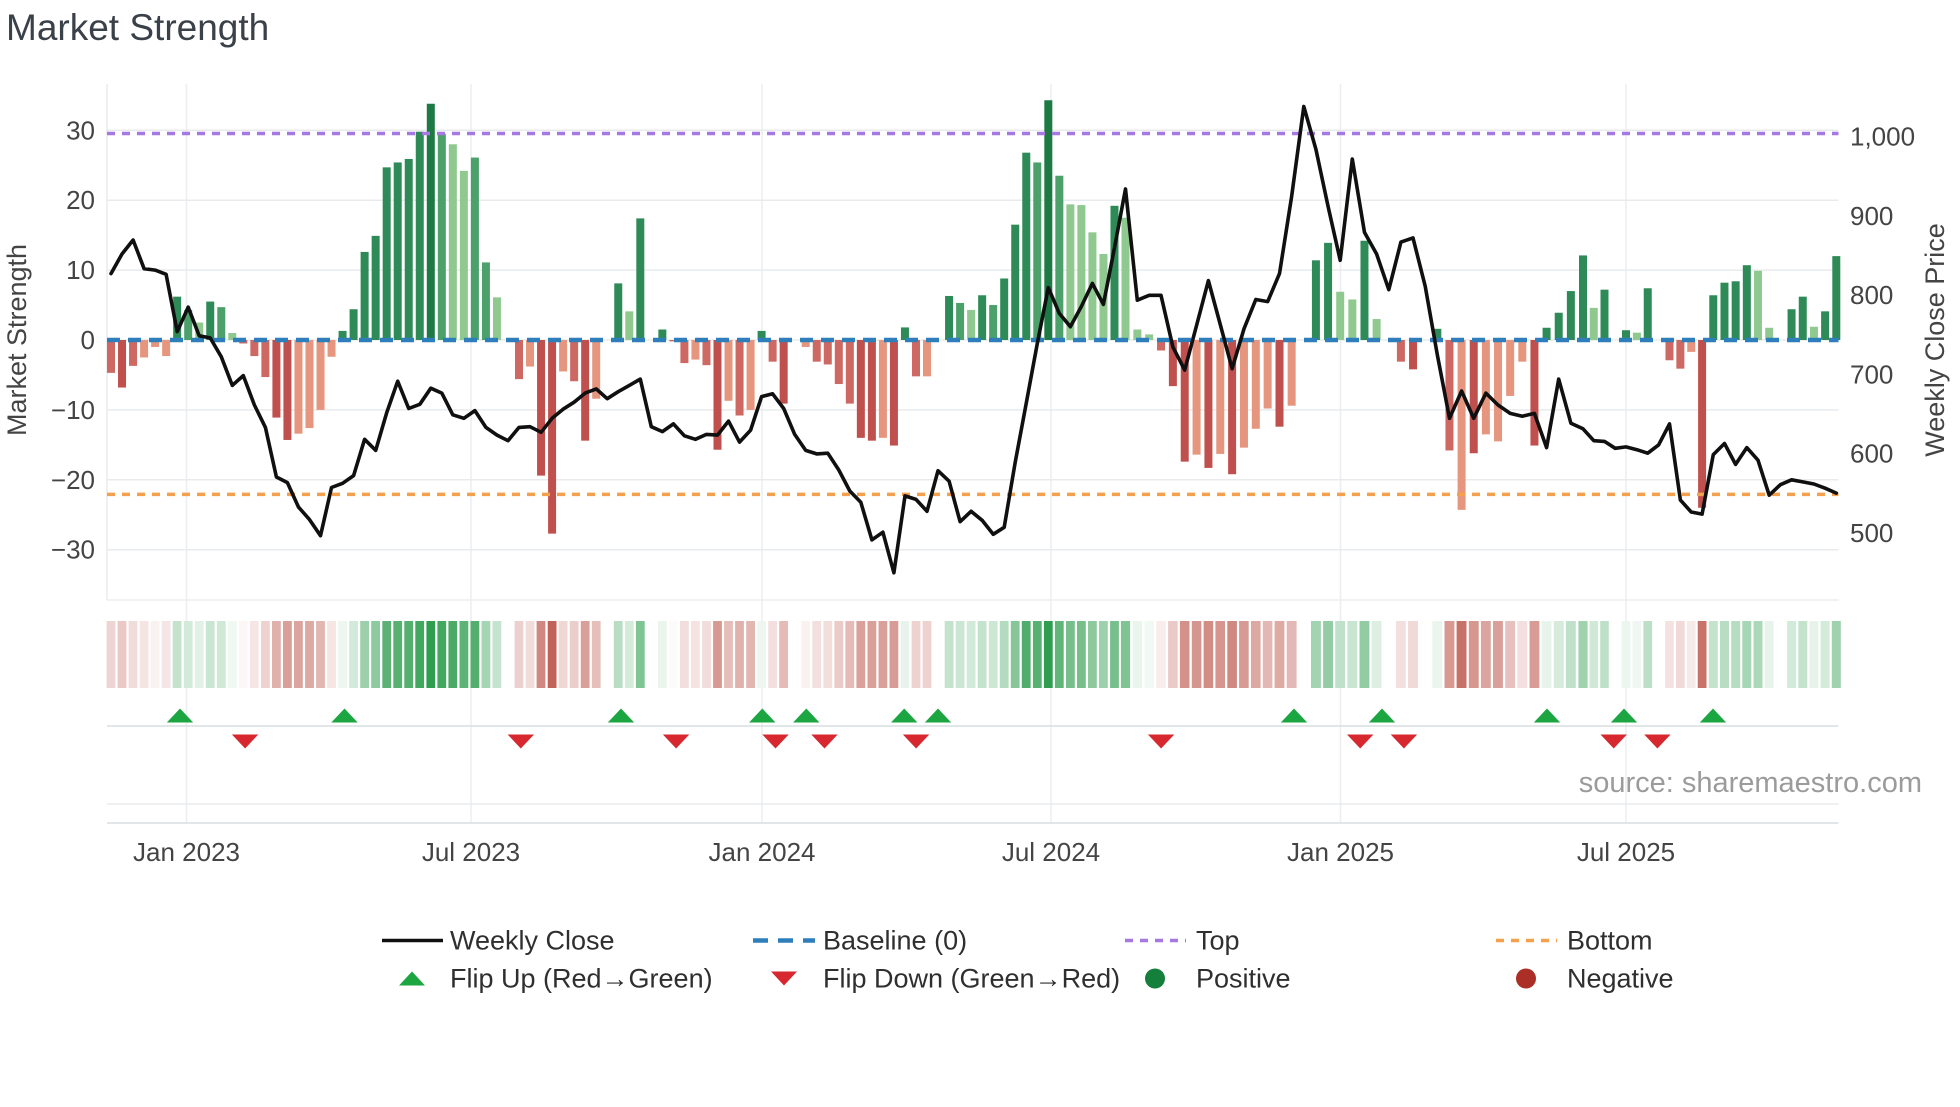 The image size is (1960, 1107). I want to click on svg-text: Baseline (0), so click(895, 941).